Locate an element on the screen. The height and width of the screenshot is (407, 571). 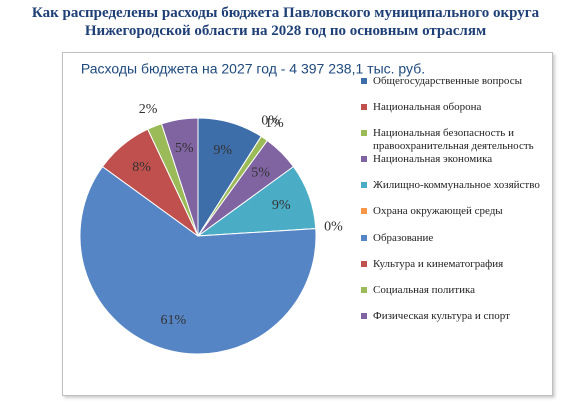
legend-label: Культура и кинематография is located at coordinates (438, 264).